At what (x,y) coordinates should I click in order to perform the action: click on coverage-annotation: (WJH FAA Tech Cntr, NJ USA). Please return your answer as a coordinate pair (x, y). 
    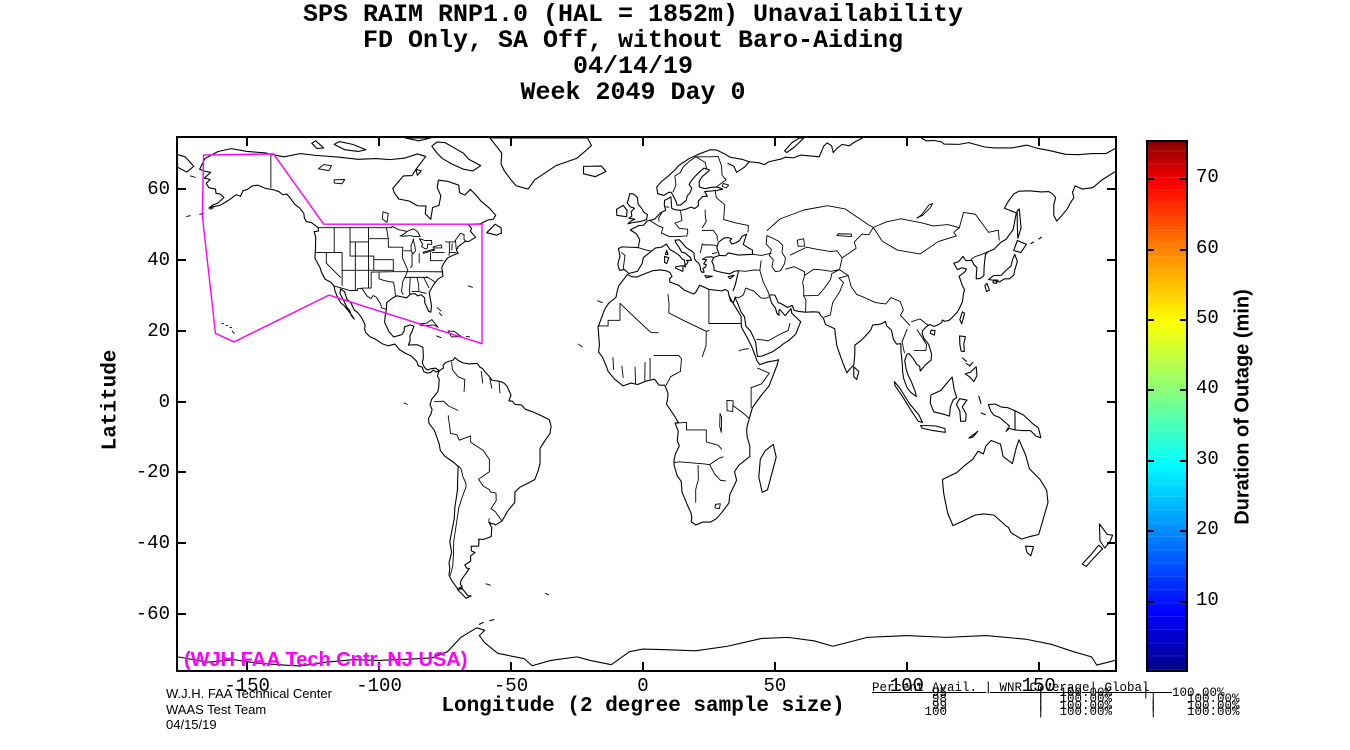
    Looking at the image, I should click on (326, 660).